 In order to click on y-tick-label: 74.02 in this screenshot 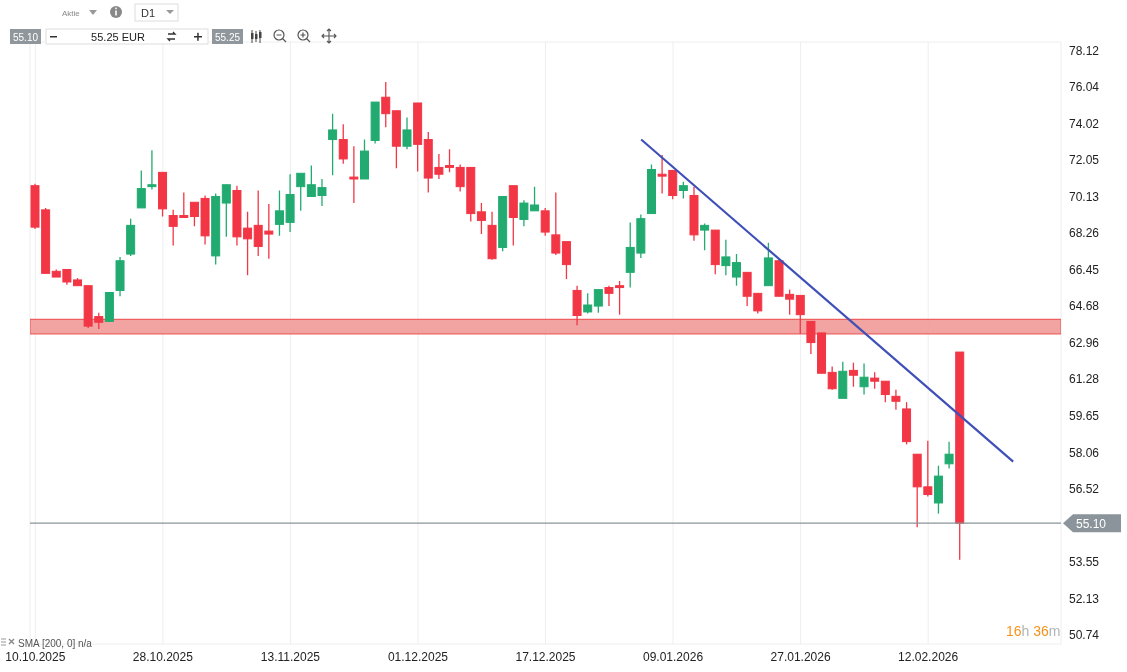, I will do `click(1084, 123)`.